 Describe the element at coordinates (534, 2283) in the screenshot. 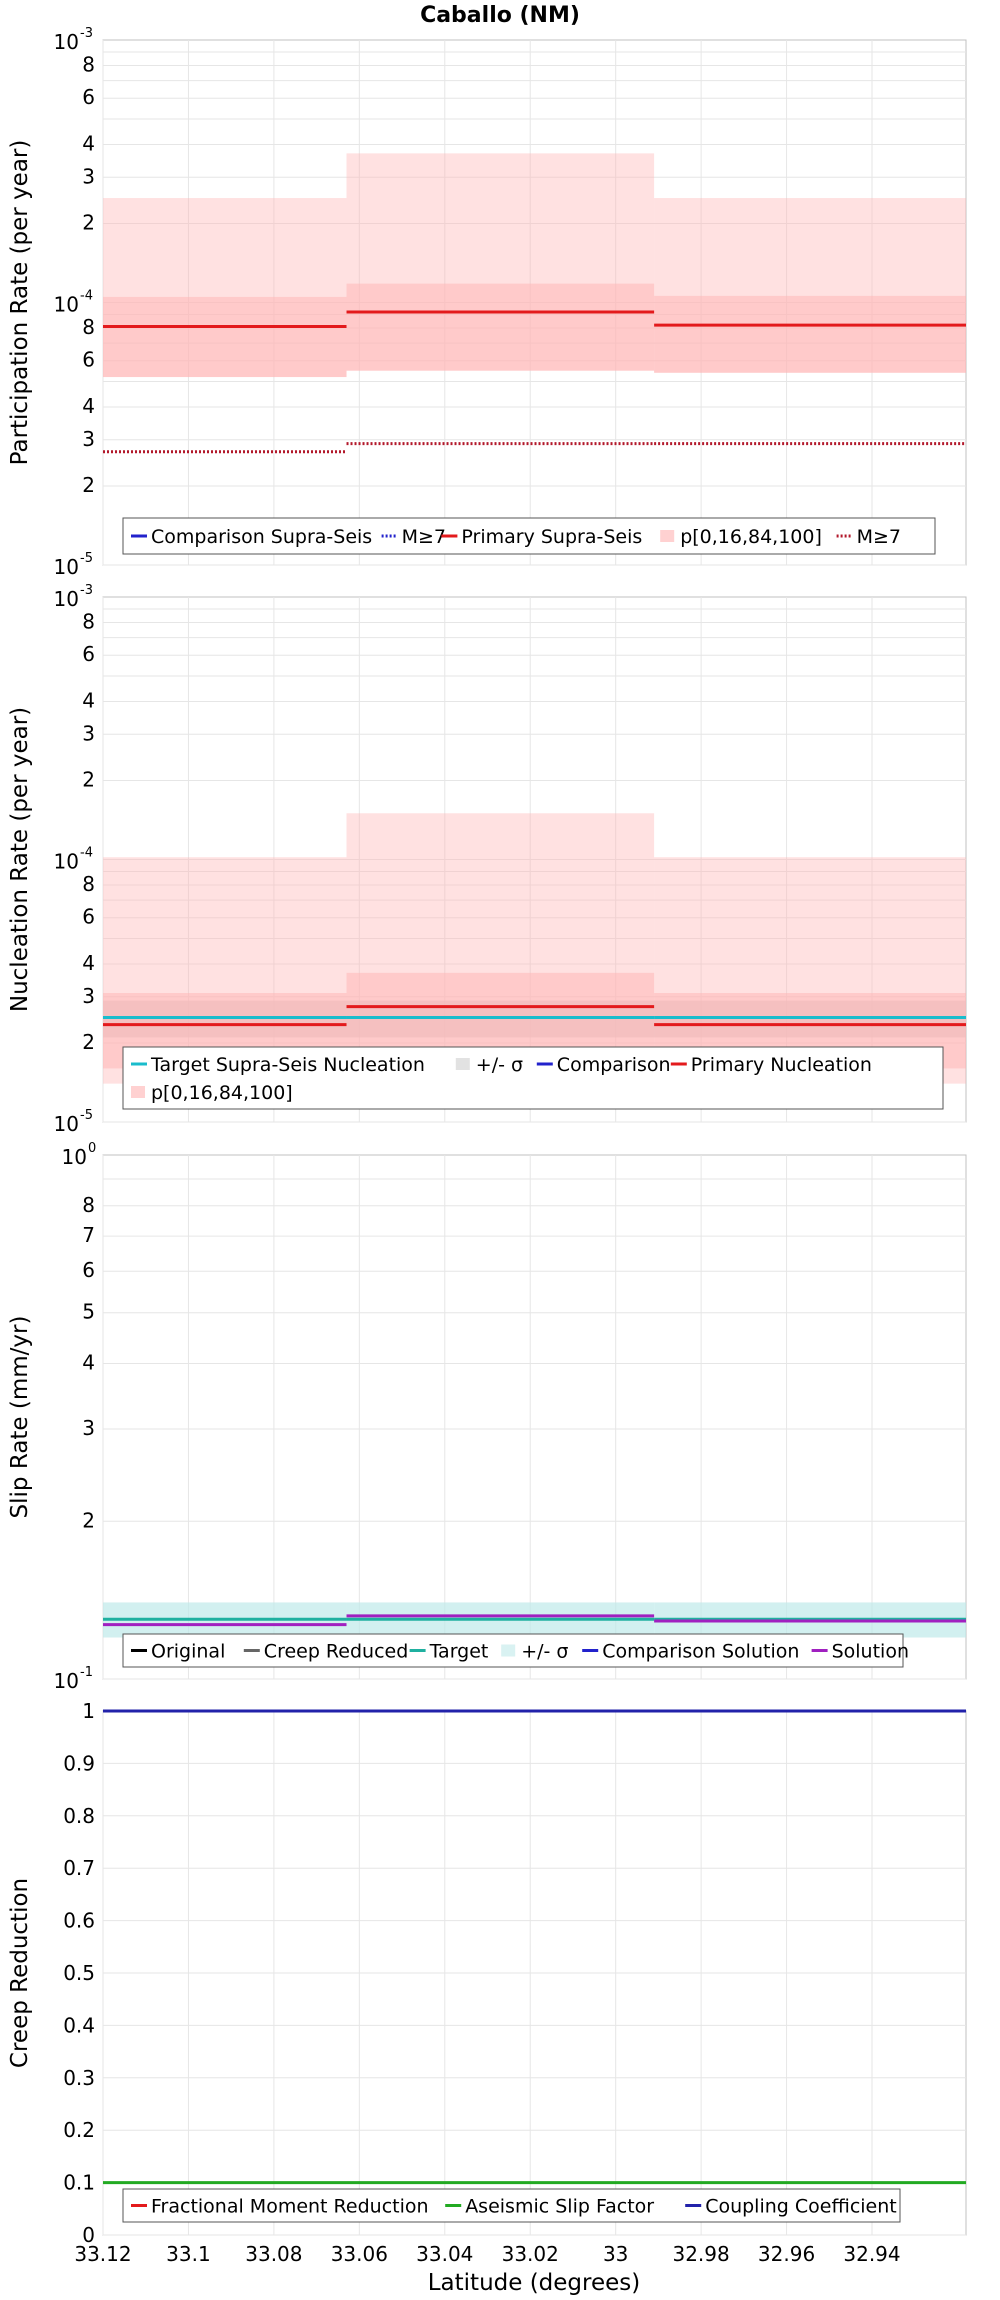

I see `x-axis-label: Latitude (degrees)` at that location.